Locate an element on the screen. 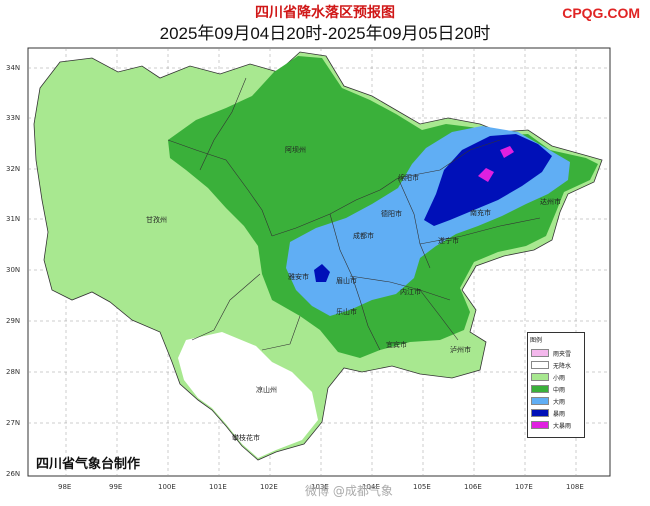 The image size is (650, 506). legend-label: 小雨 is located at coordinates (559, 378).